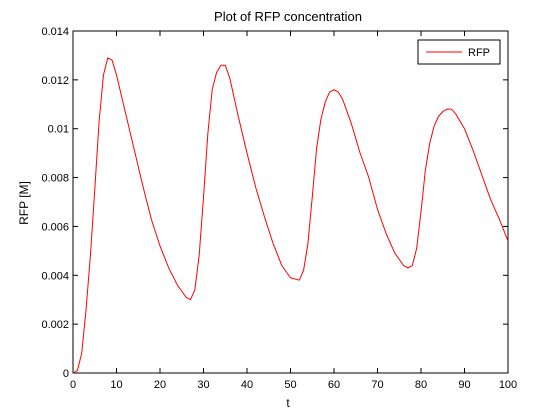 The width and height of the screenshot is (560, 420). What do you see at coordinates (377, 385) in the screenshot?
I see `x-tick-label: 70` at bounding box center [377, 385].